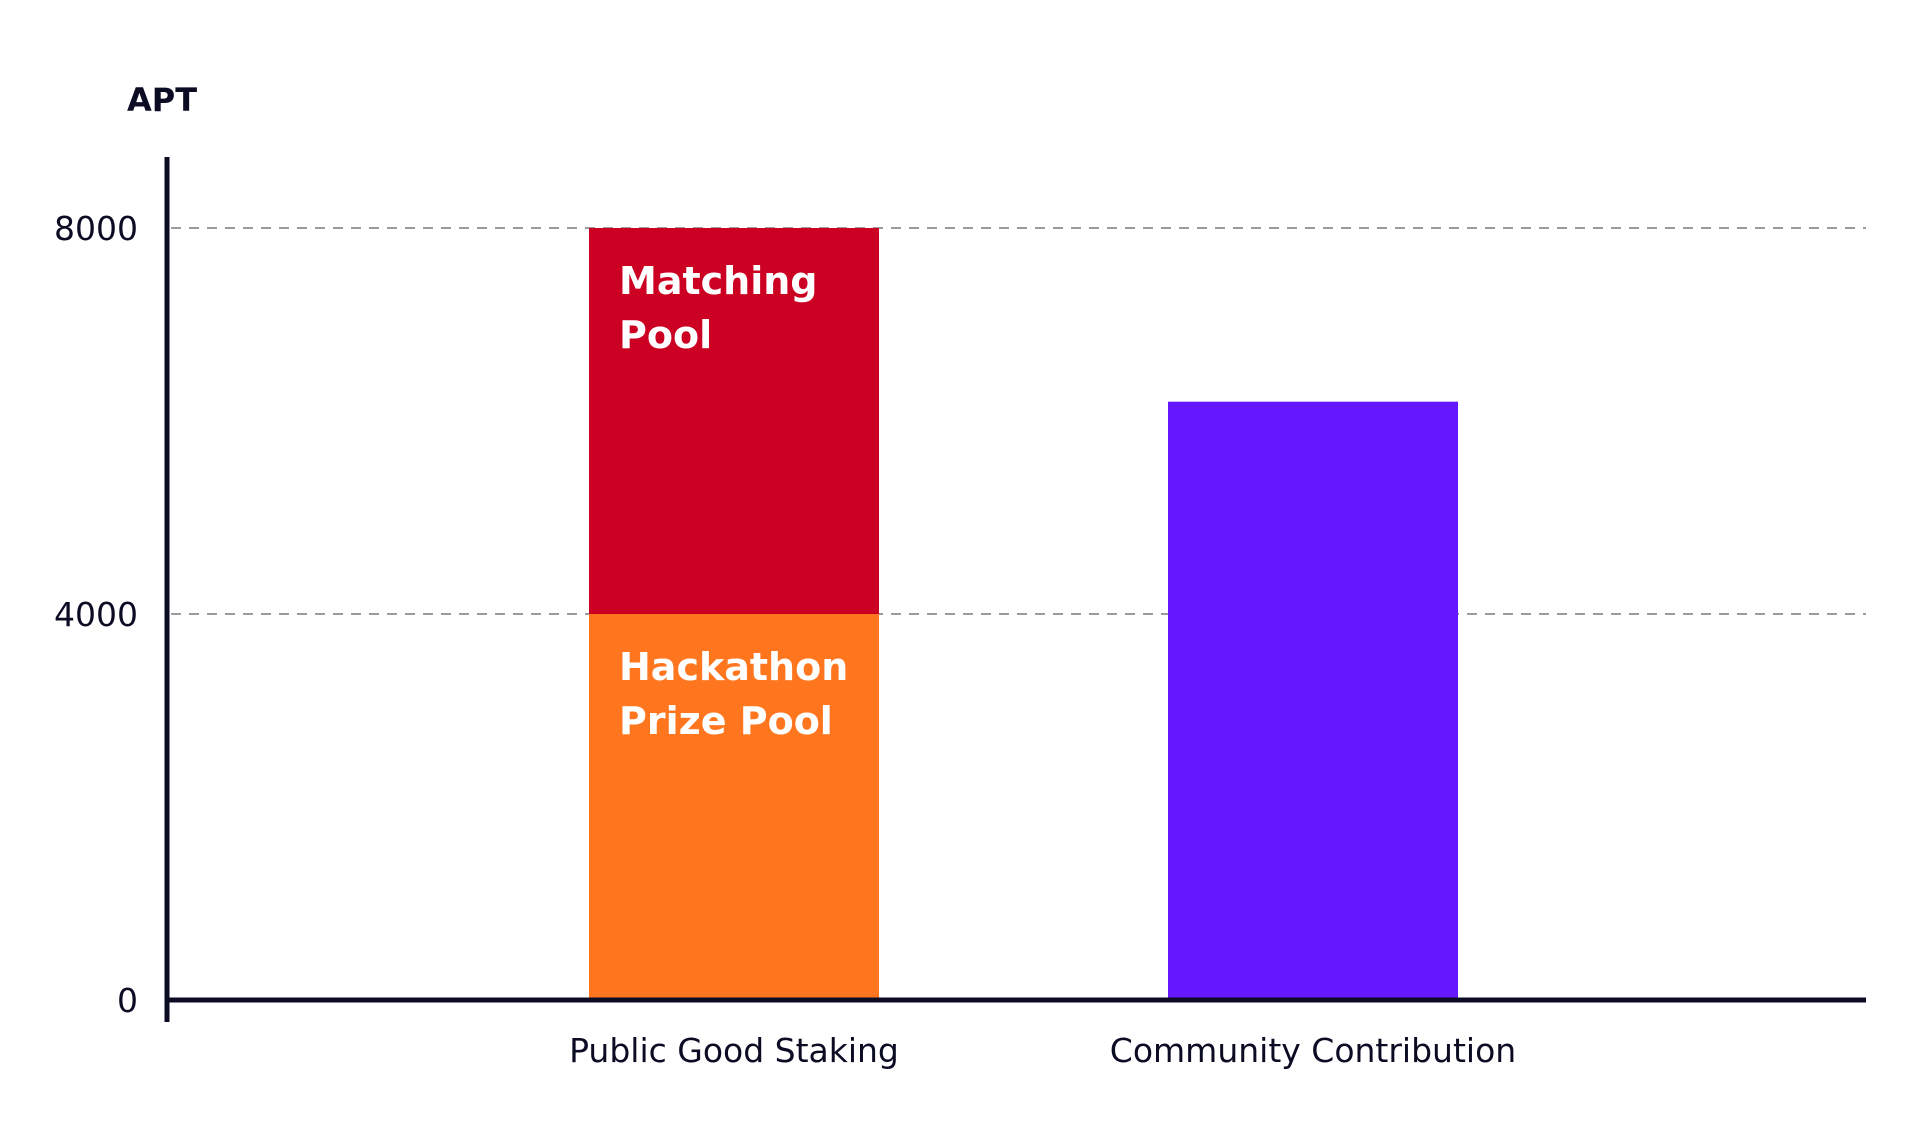  Describe the element at coordinates (733, 501) in the screenshot. I see `segment-labels: Hackathon Prize Pool Matching Pool` at that location.